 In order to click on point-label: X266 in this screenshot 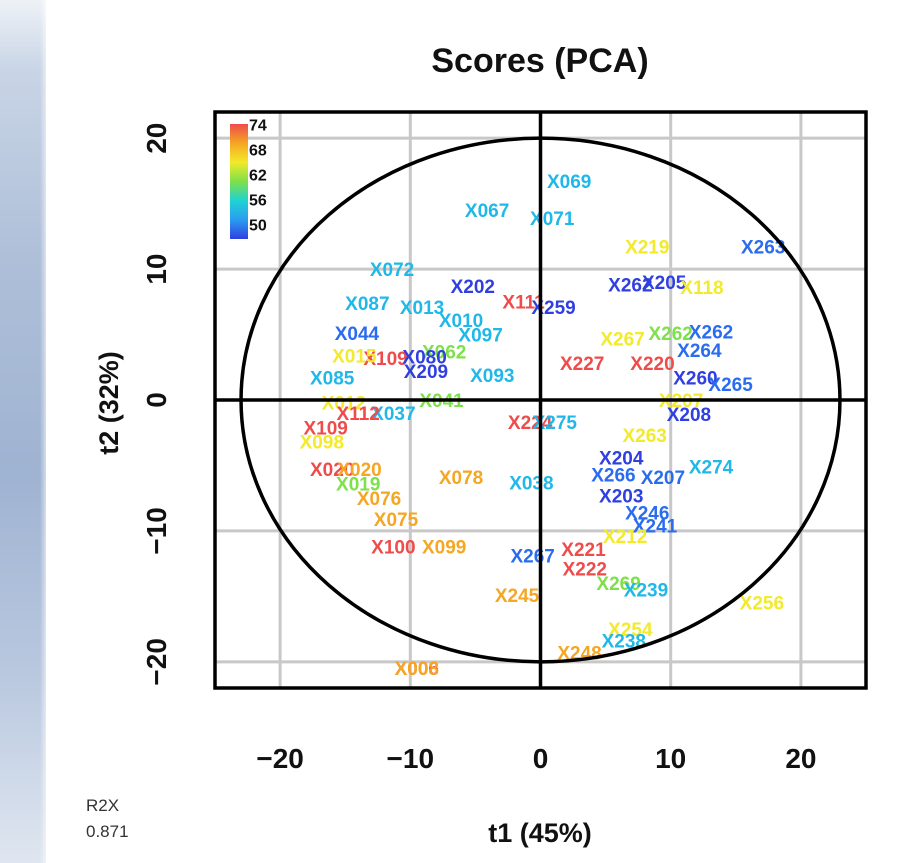, I will do `click(613, 475)`.